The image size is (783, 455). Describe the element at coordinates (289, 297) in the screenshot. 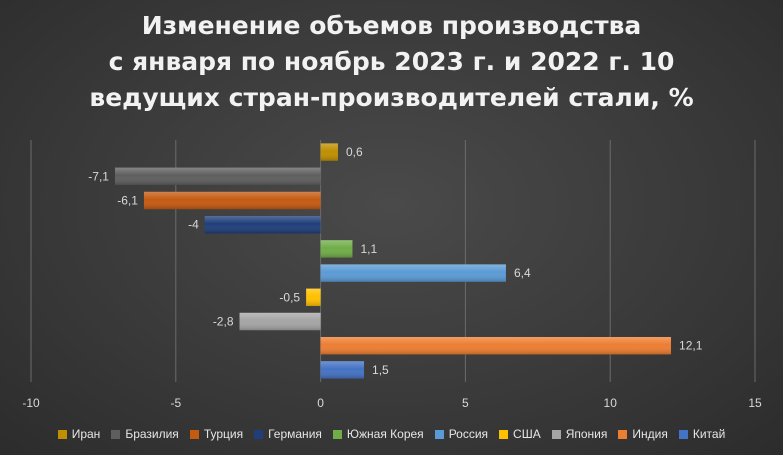

I see `bar-value-label: -0,5` at that location.